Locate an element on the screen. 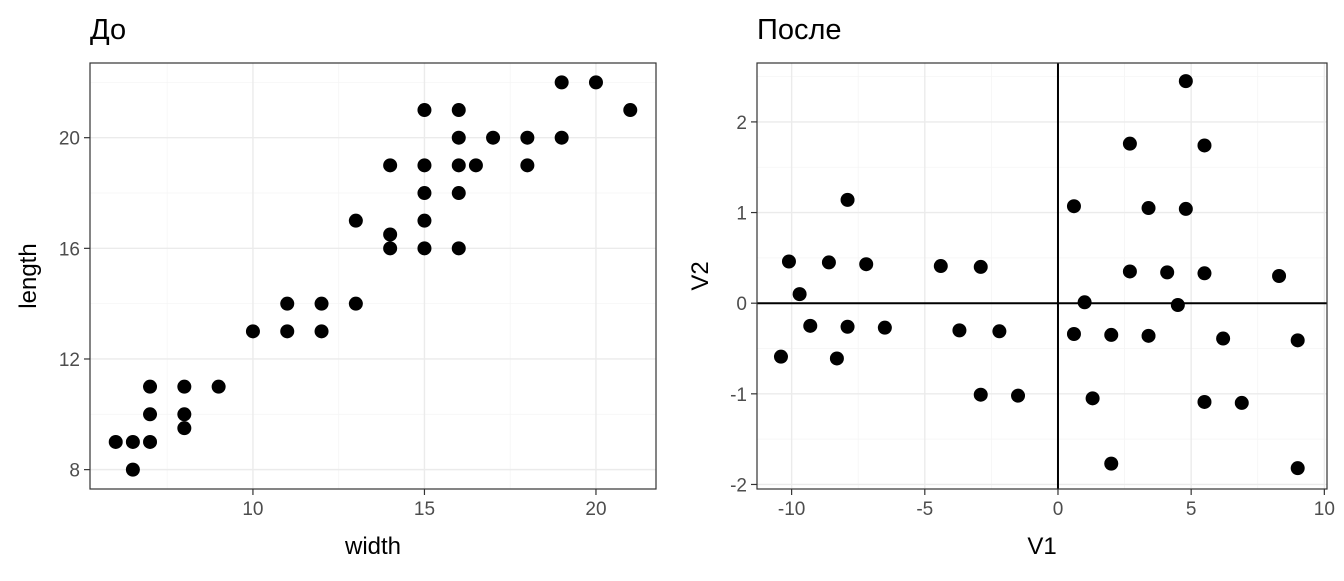 Image resolution: width=1344 pixels, height=581 pixels. panel-after-title: После is located at coordinates (799, 30).